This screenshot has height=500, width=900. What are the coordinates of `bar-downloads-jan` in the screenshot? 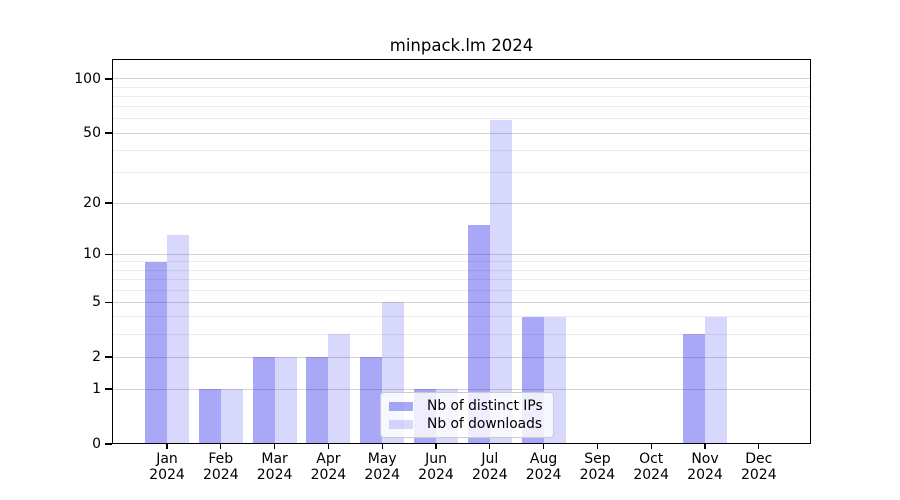 It's located at (178, 339).